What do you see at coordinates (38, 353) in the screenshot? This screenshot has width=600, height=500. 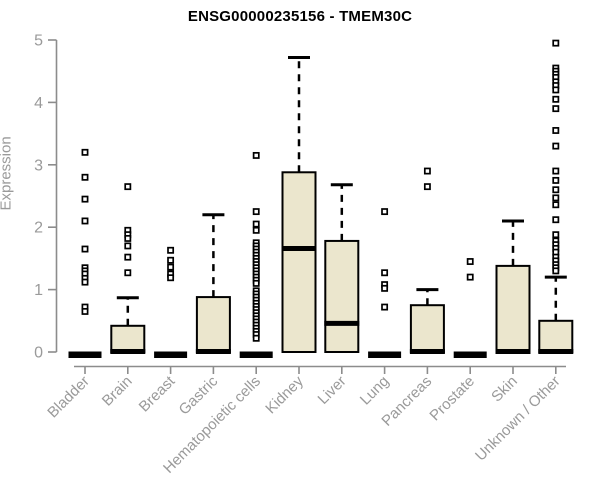 I see `y-tick-label: 0` at bounding box center [38, 353].